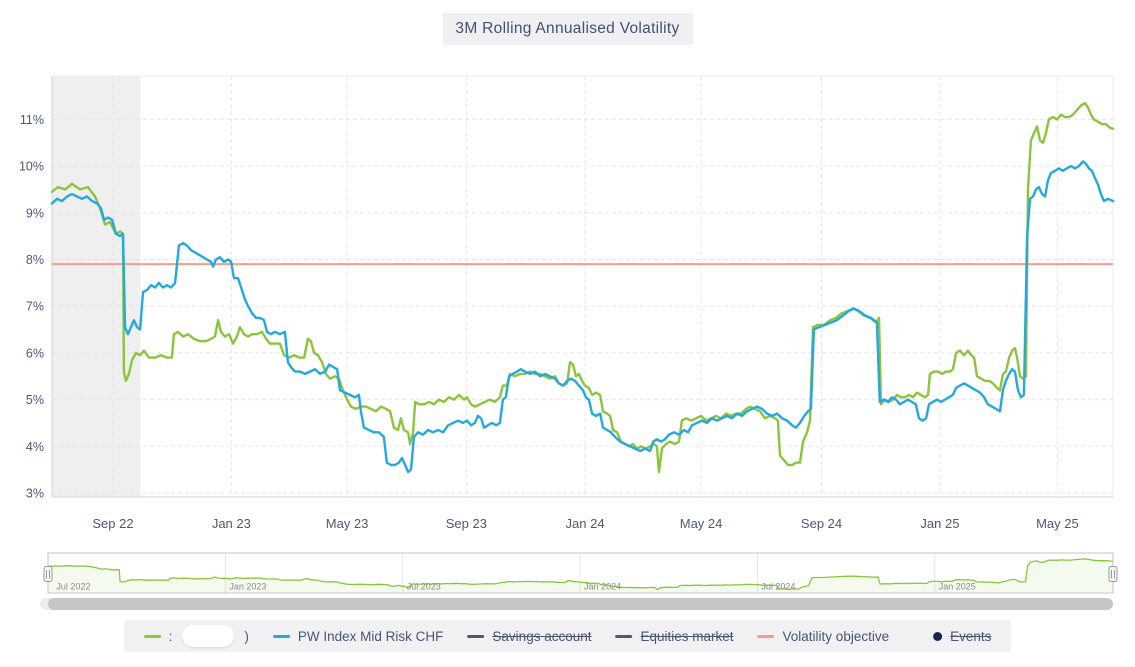 Image resolution: width=1135 pixels, height=667 pixels. What do you see at coordinates (476, 636) in the screenshot?
I see `savings-account-line-marker` at bounding box center [476, 636].